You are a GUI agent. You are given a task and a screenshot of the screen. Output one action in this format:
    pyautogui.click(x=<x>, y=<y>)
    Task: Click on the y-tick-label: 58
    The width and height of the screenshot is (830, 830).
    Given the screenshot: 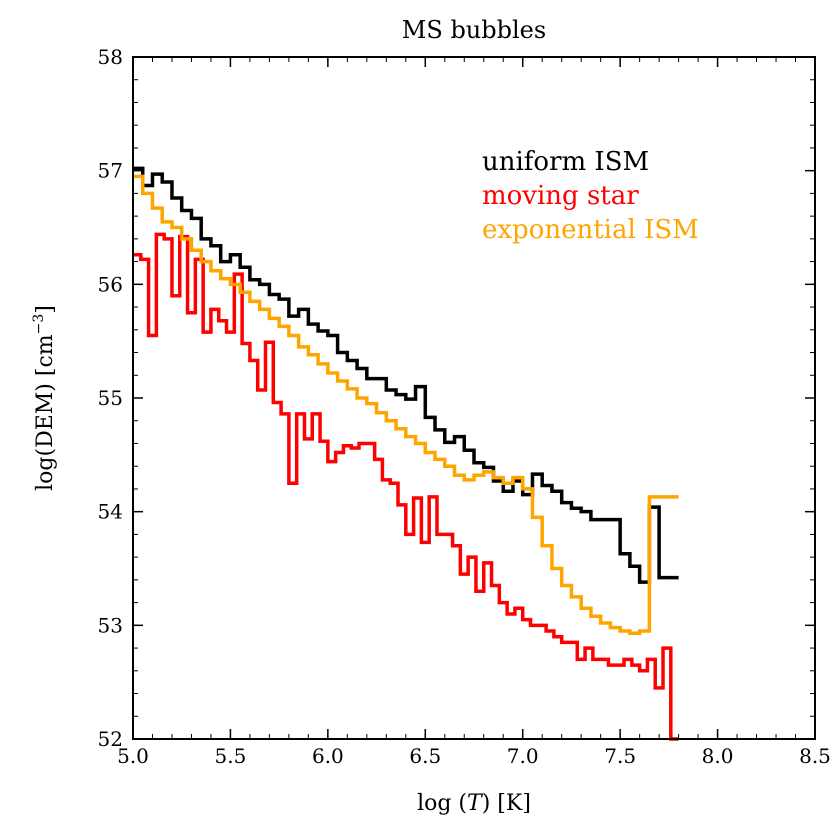 What is the action you would take?
    pyautogui.click(x=110, y=57)
    